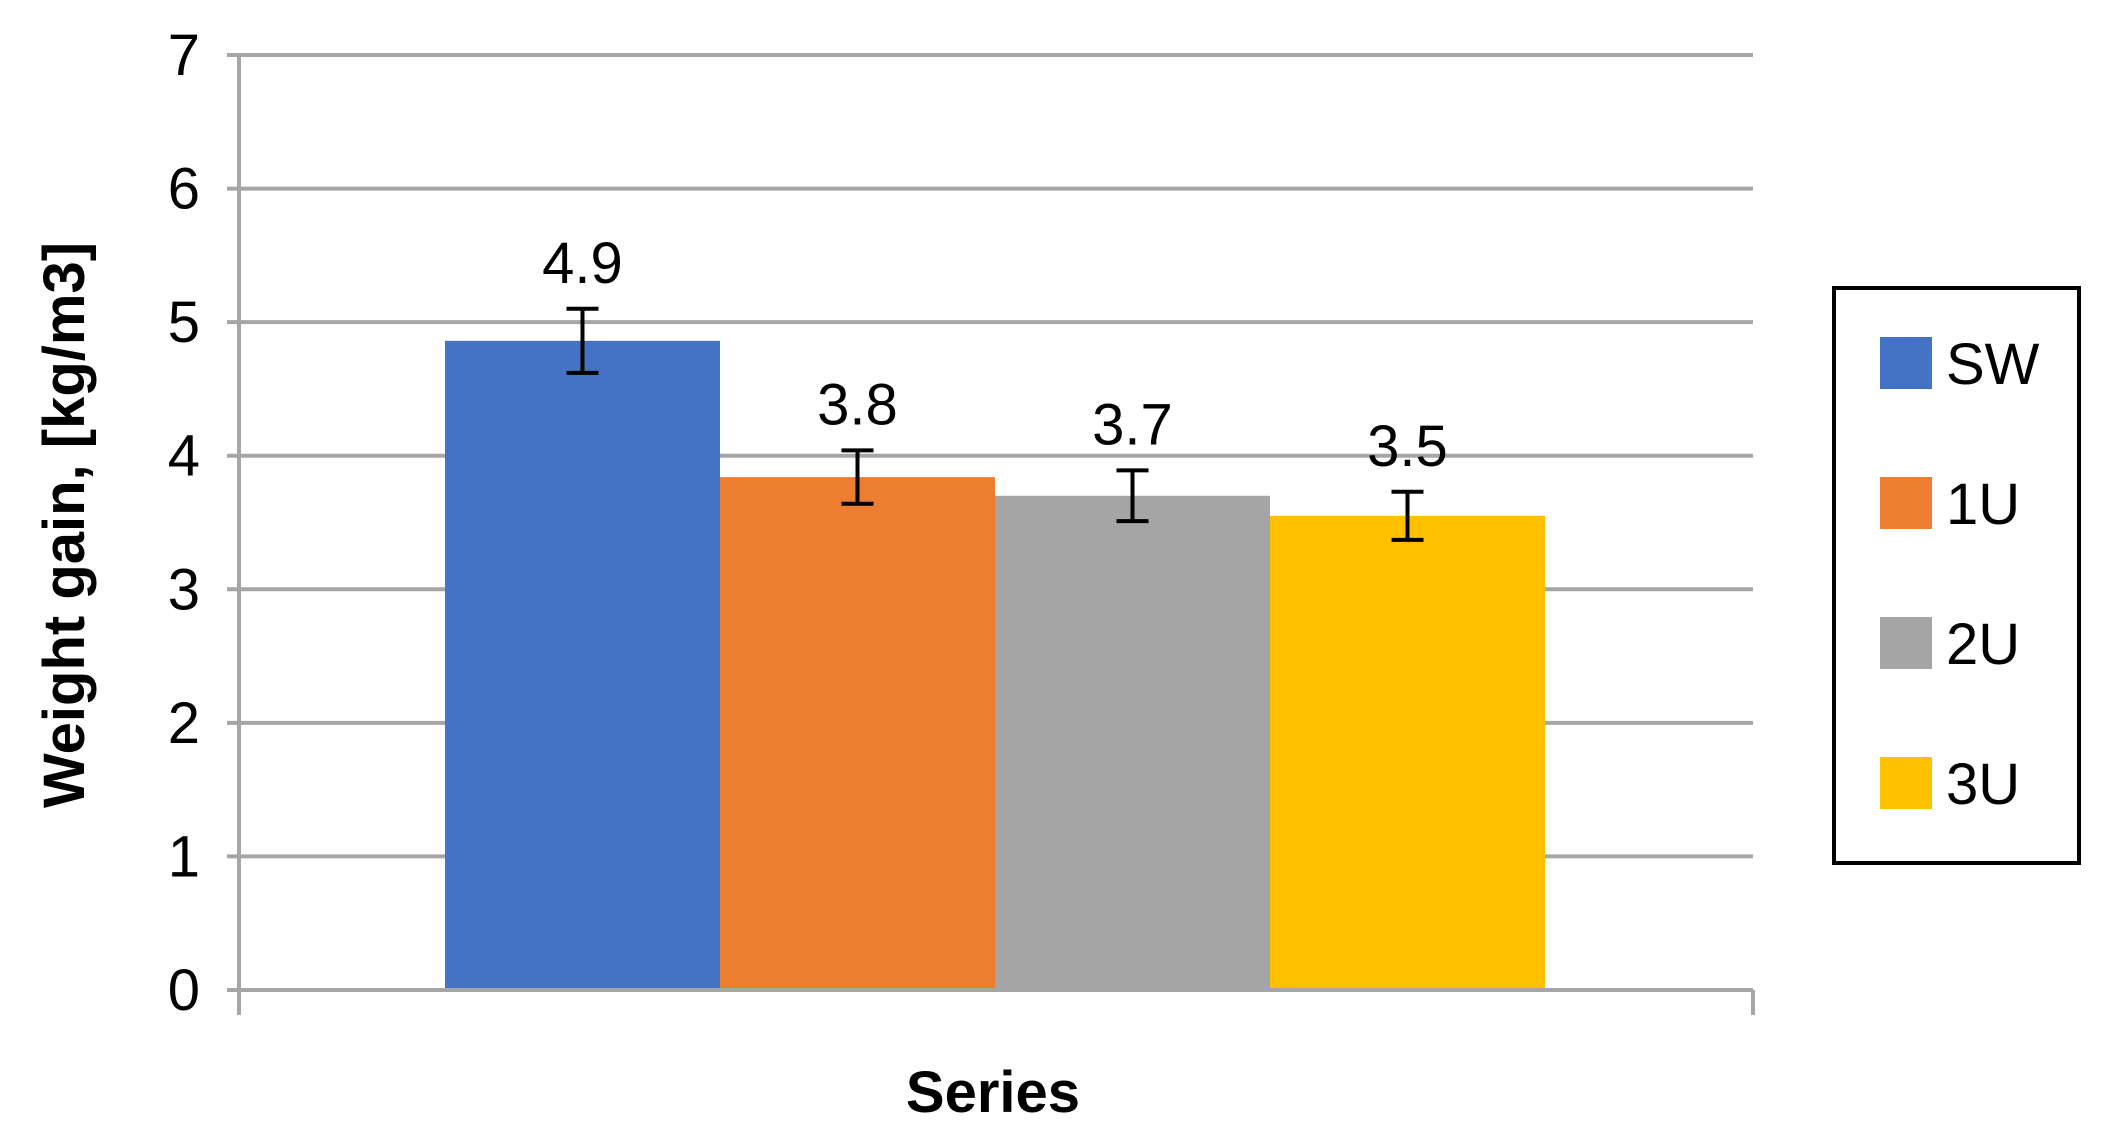 The width and height of the screenshot is (2103, 1139). What do you see at coordinates (857, 734) in the screenshot?
I see `bar-1u` at bounding box center [857, 734].